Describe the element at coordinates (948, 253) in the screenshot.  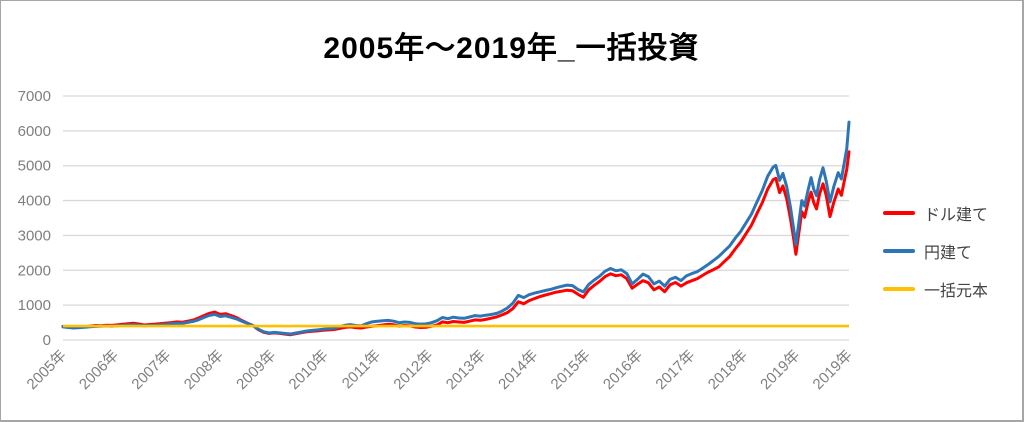
I see `legend-label-jpy: 円建て` at that location.